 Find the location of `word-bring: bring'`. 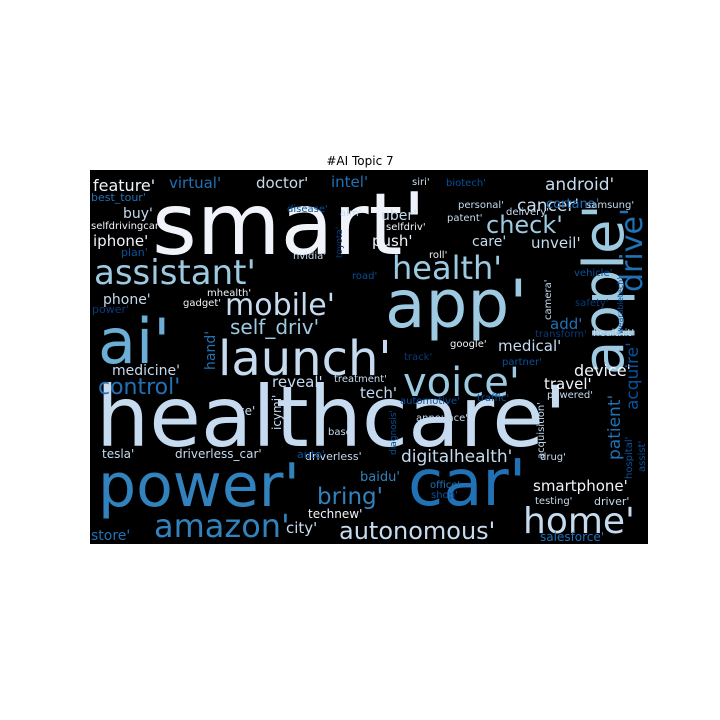

word-bring: bring' is located at coordinates (350, 497).